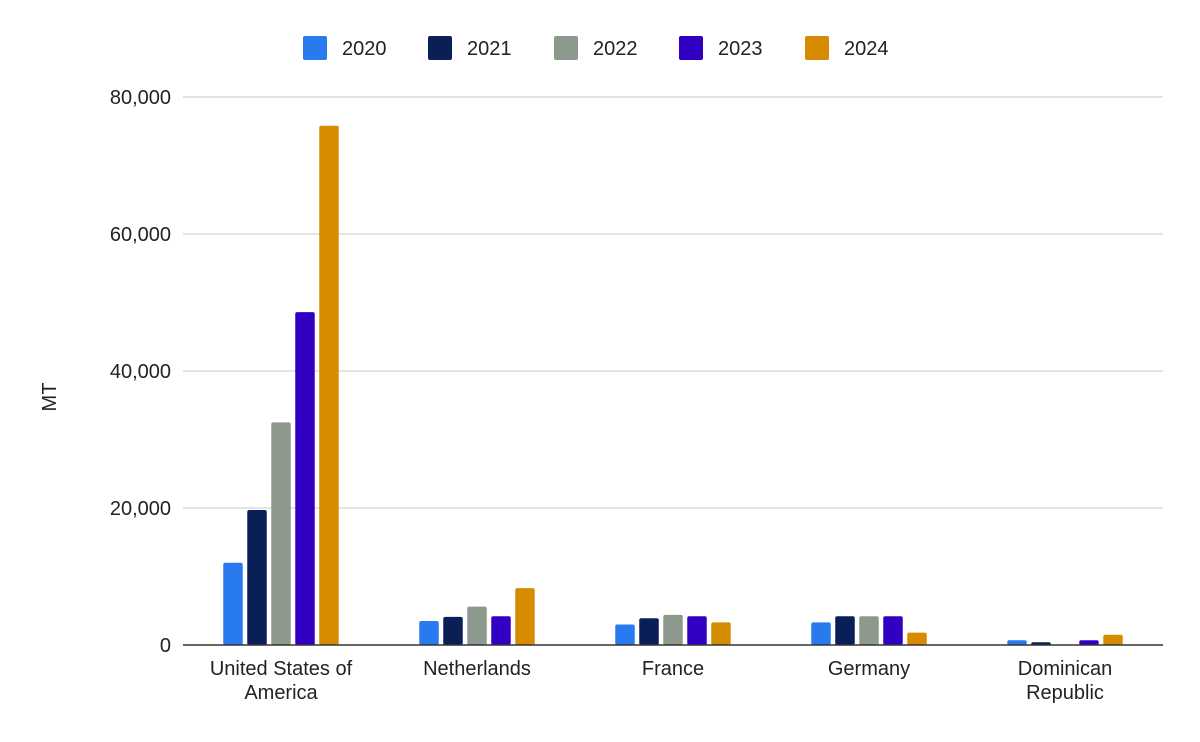  What do you see at coordinates (140, 509) in the screenshot?
I see `y-tick-label: 20,000` at bounding box center [140, 509].